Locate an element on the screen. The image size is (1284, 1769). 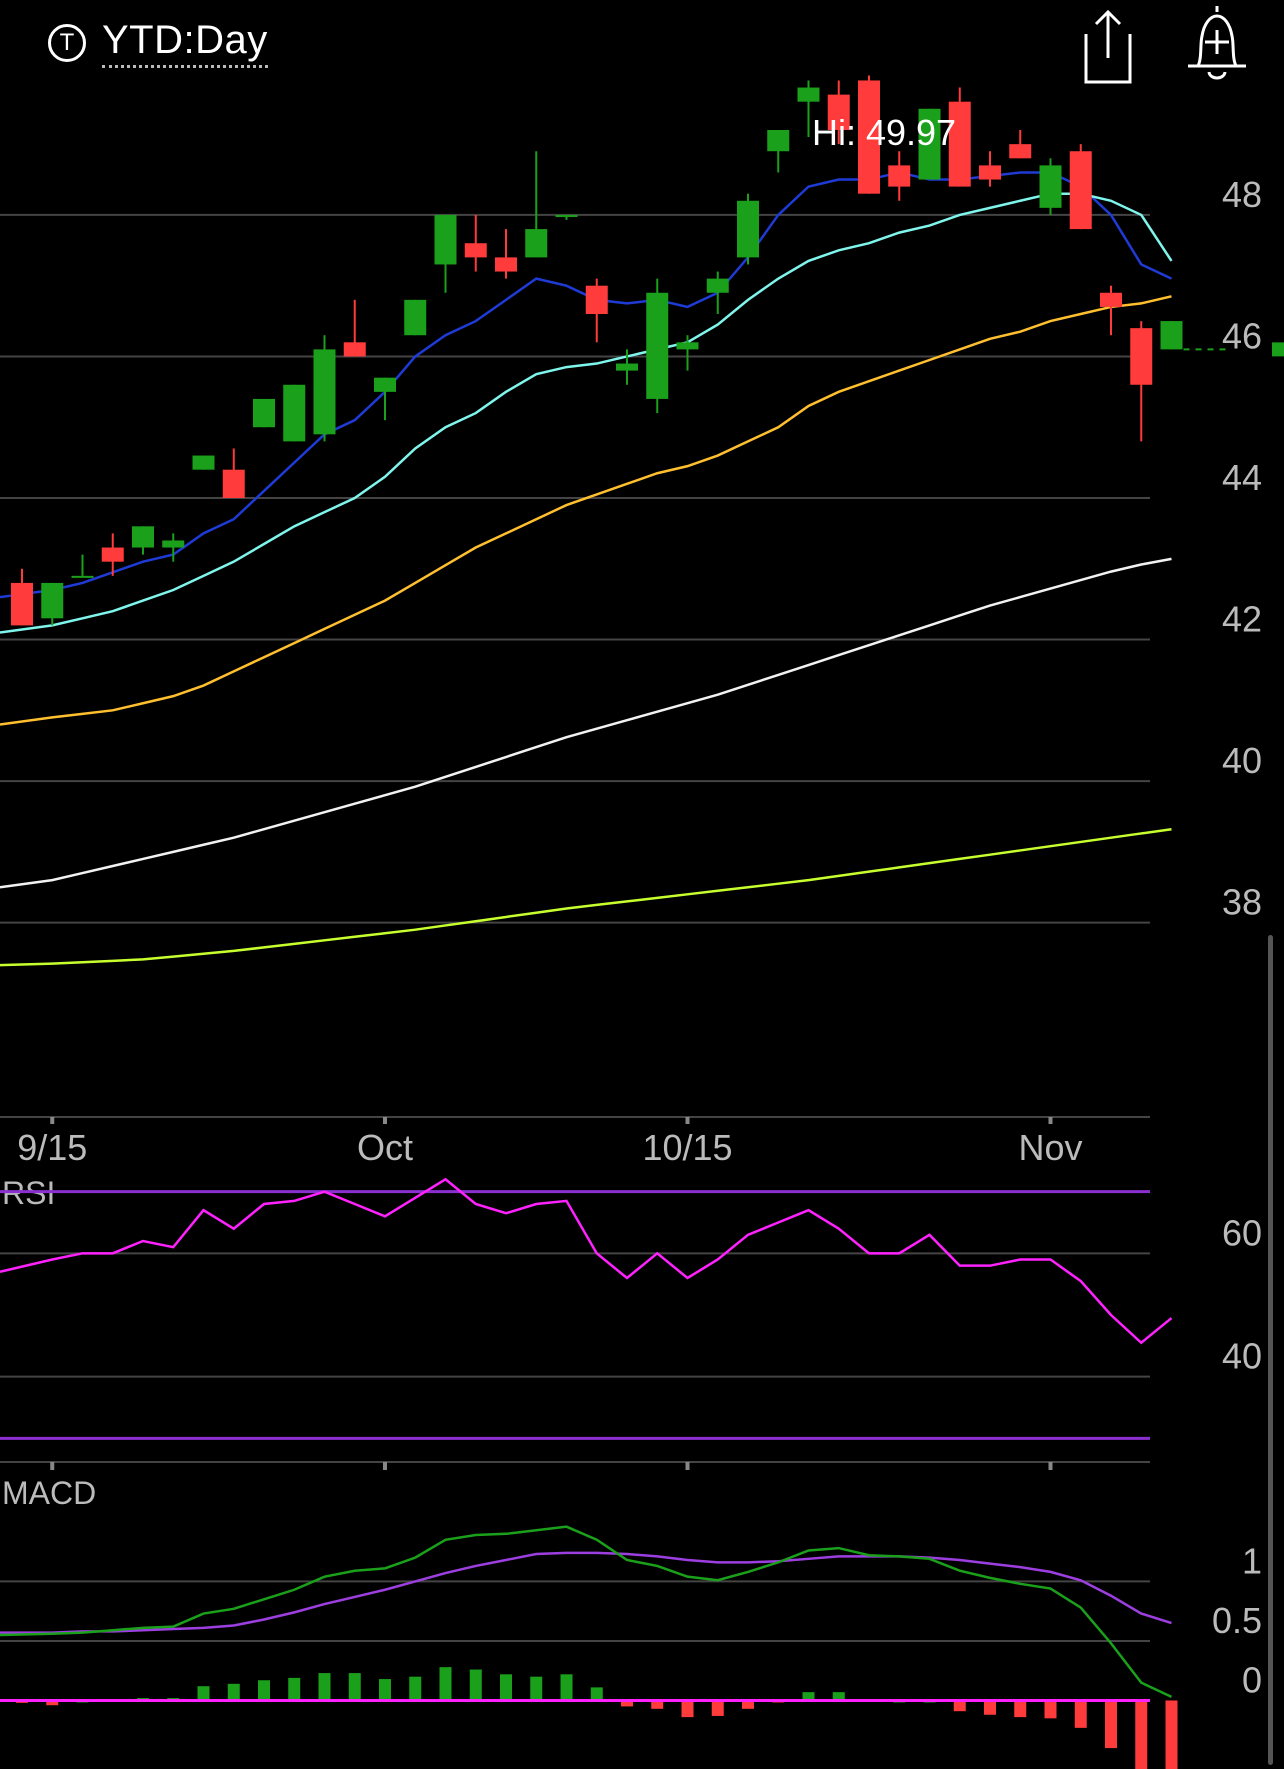
scrollbar-thumb is located at coordinates (1270, 1350).